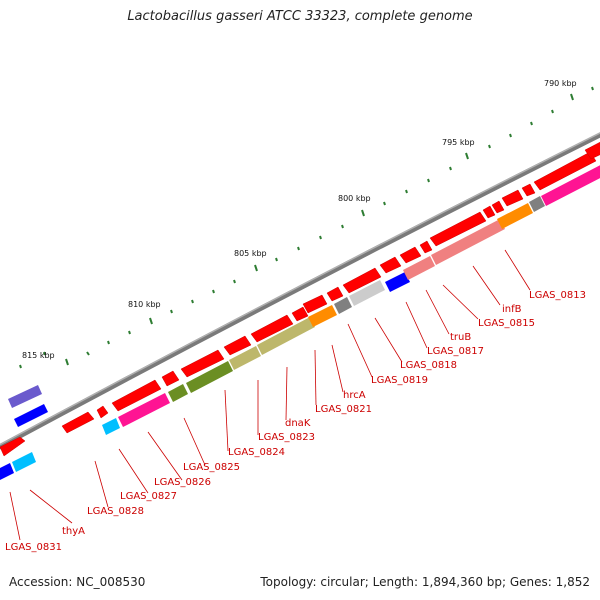 The image size is (600, 600). Describe the element at coordinates (455, 351) in the screenshot. I see `gene-label: LGAS_0817` at that location.